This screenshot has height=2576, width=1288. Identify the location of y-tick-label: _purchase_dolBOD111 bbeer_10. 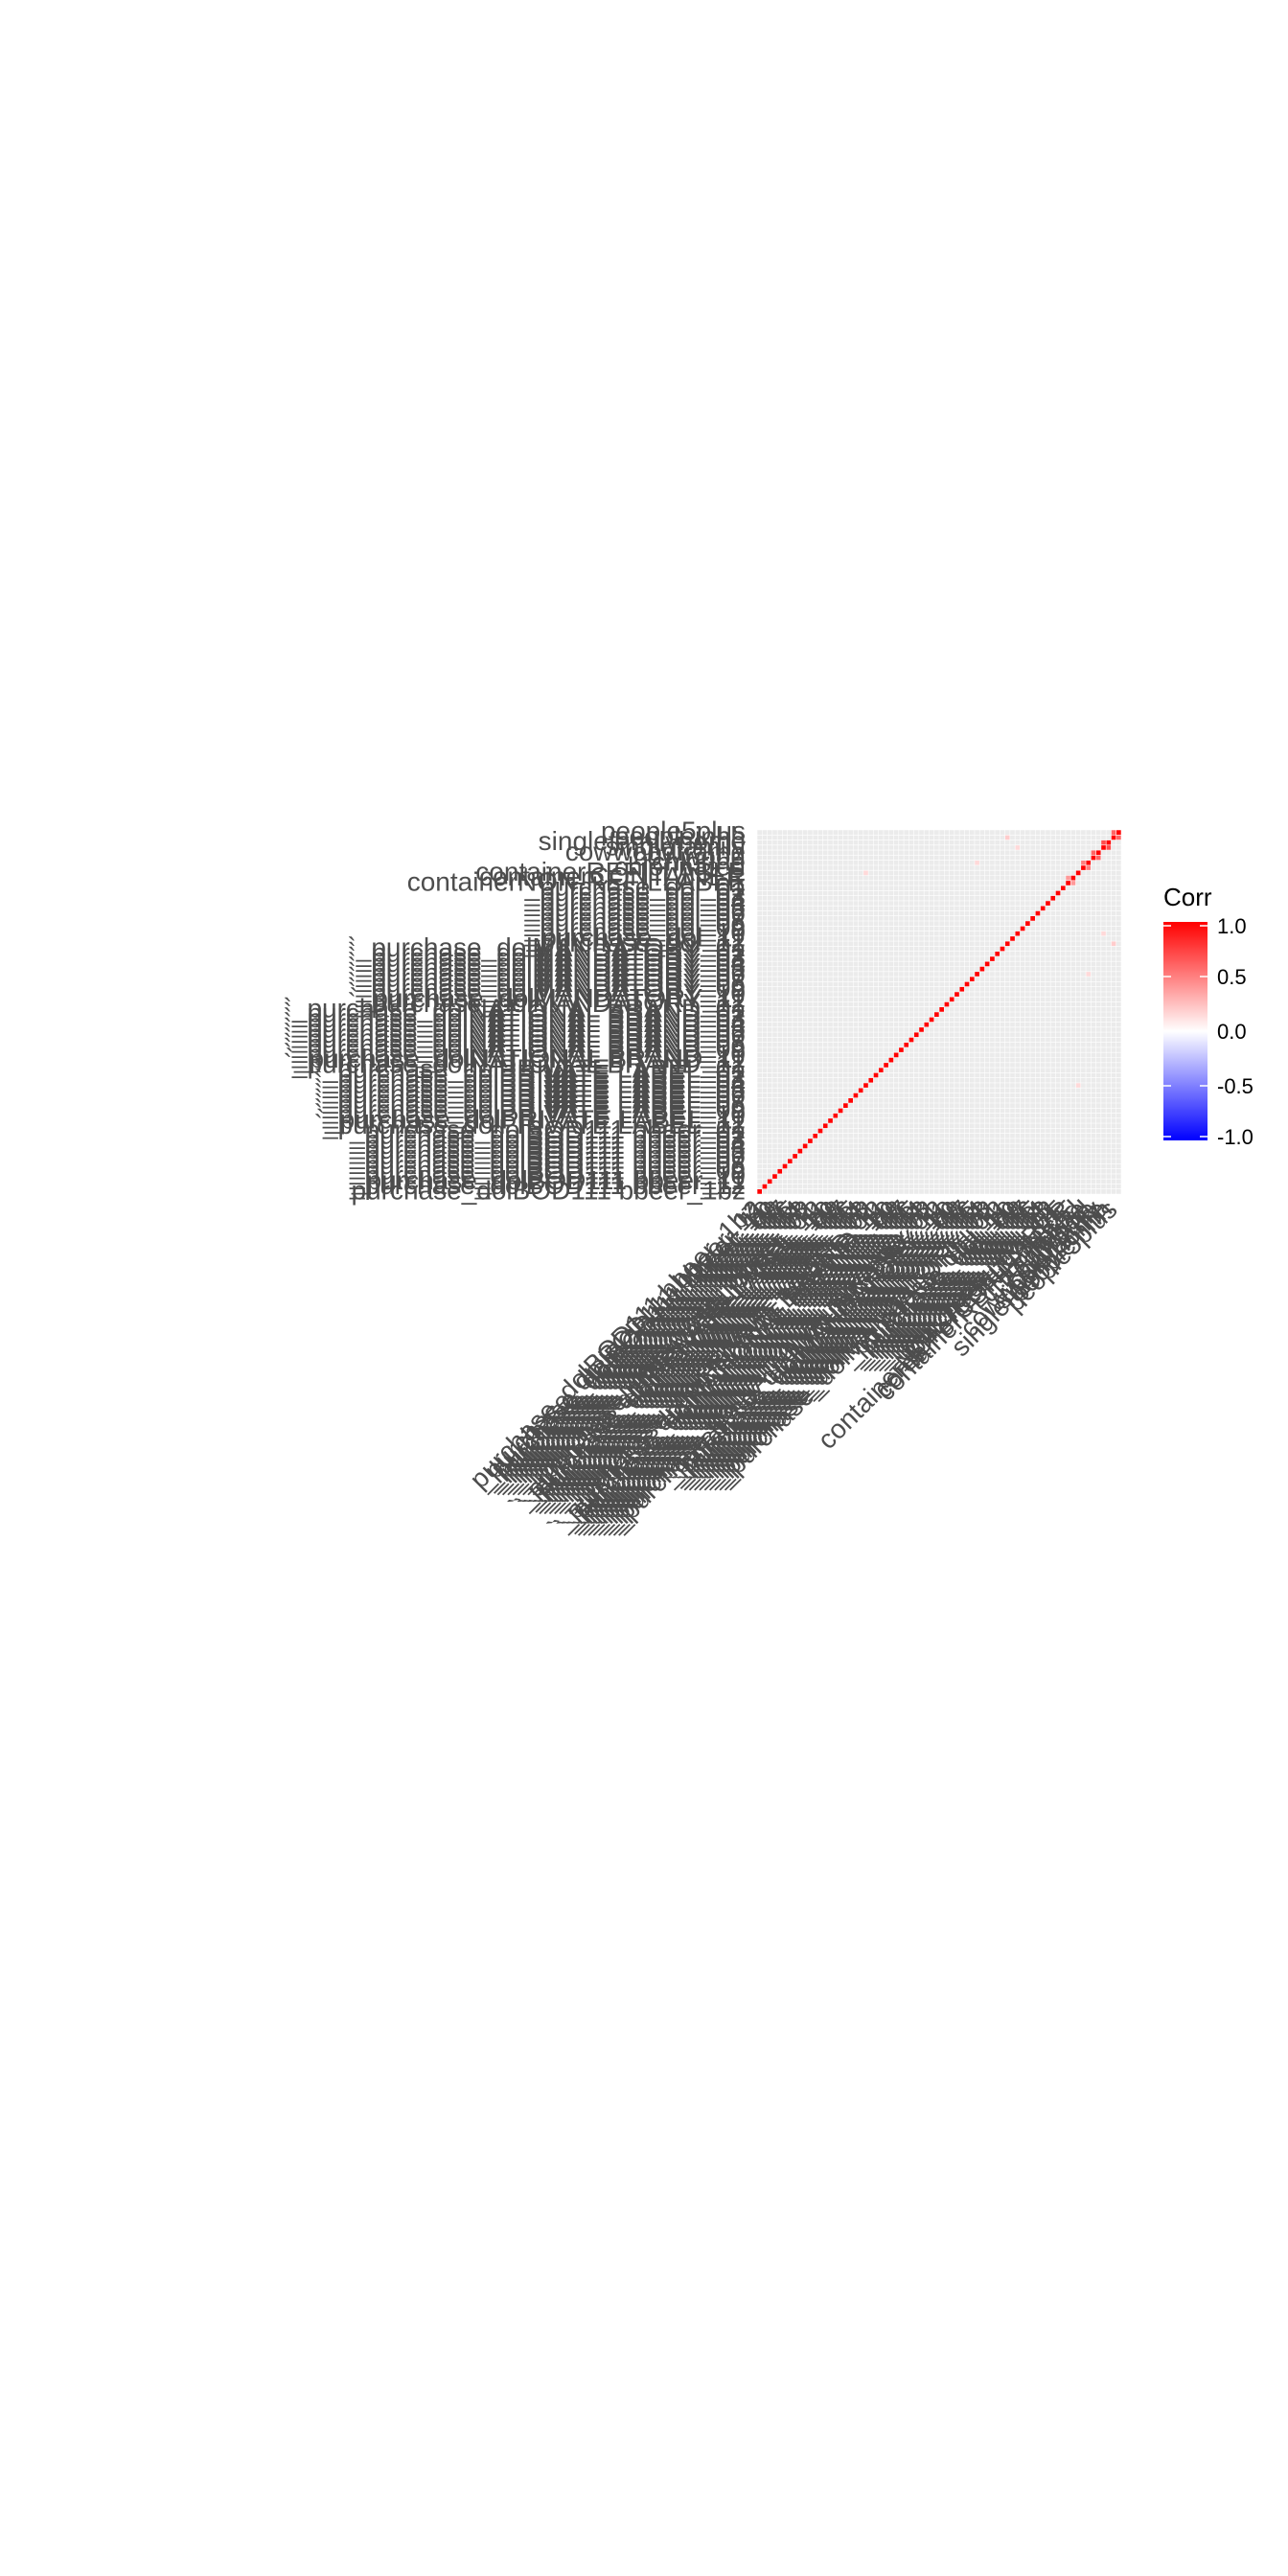
(548, 1176).